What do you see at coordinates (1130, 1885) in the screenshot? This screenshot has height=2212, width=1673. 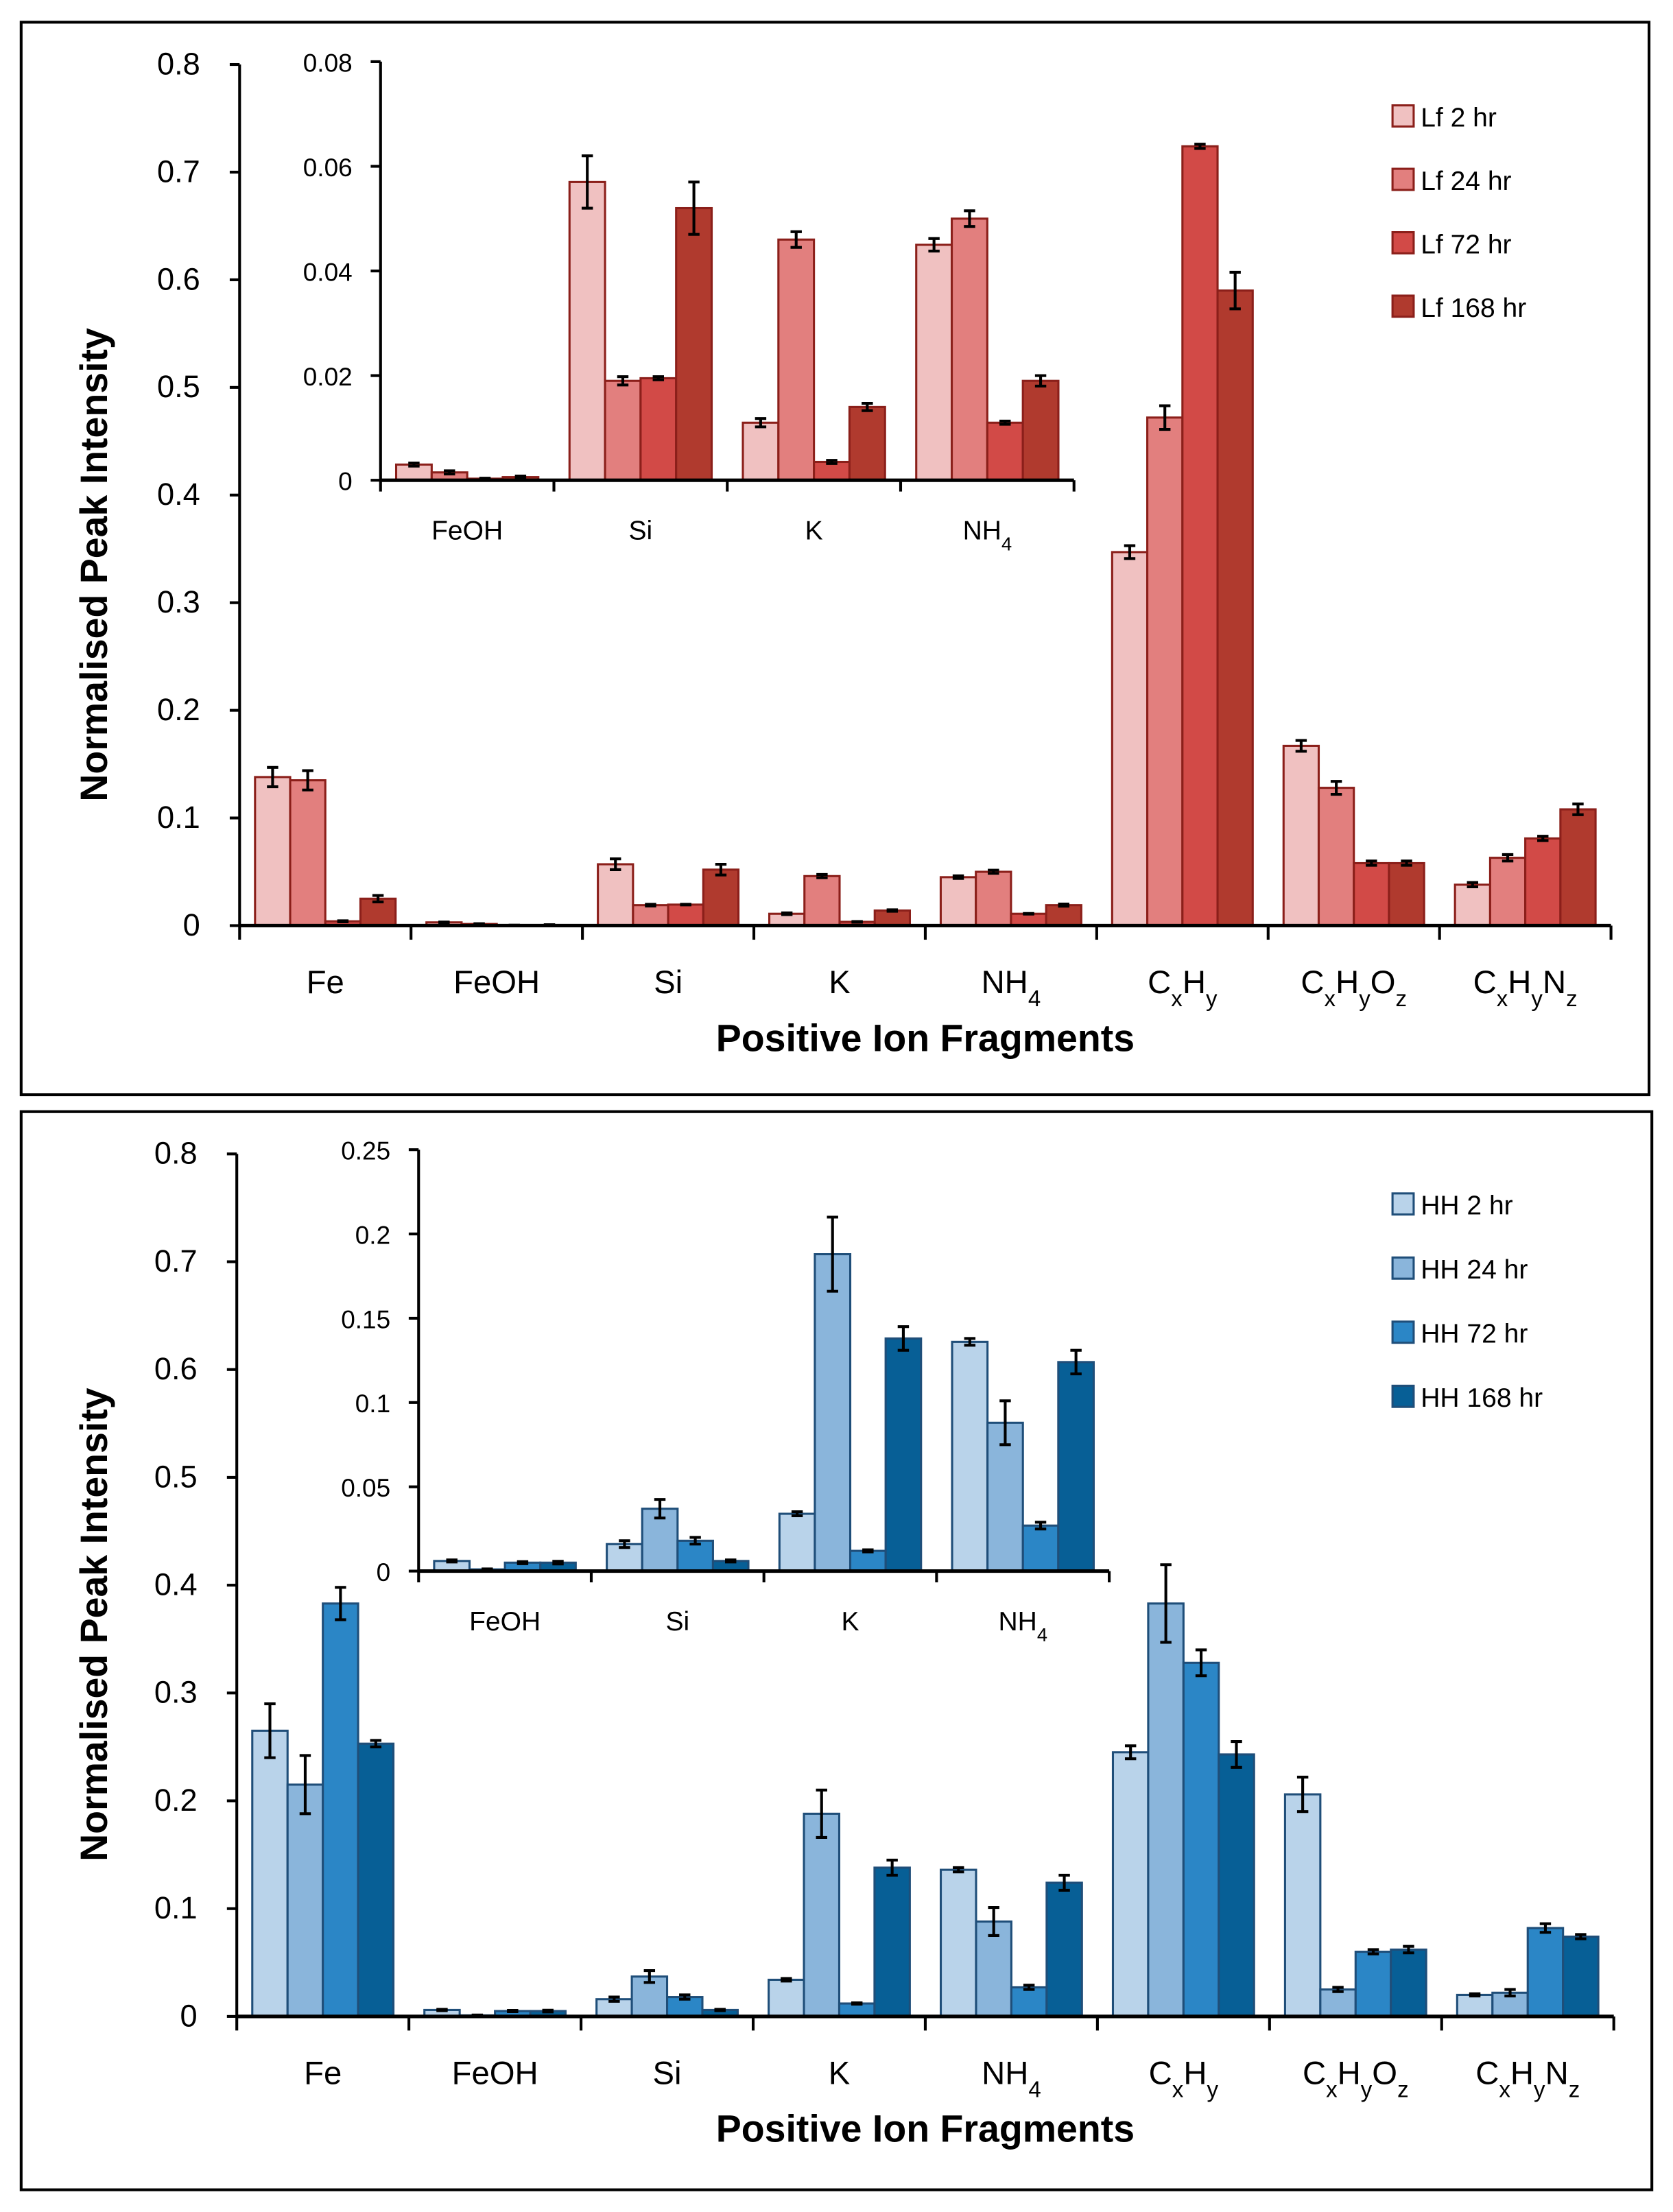 I see `bar-CxHy-HH-2-hr` at bounding box center [1130, 1885].